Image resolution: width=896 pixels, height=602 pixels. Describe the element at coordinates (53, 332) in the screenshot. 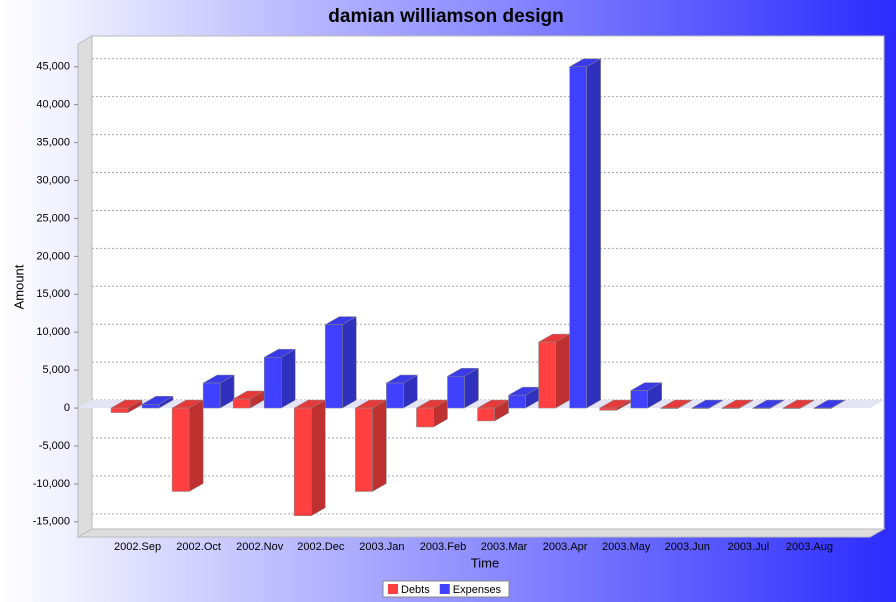

I see `y-tick-label: 10,000` at that location.